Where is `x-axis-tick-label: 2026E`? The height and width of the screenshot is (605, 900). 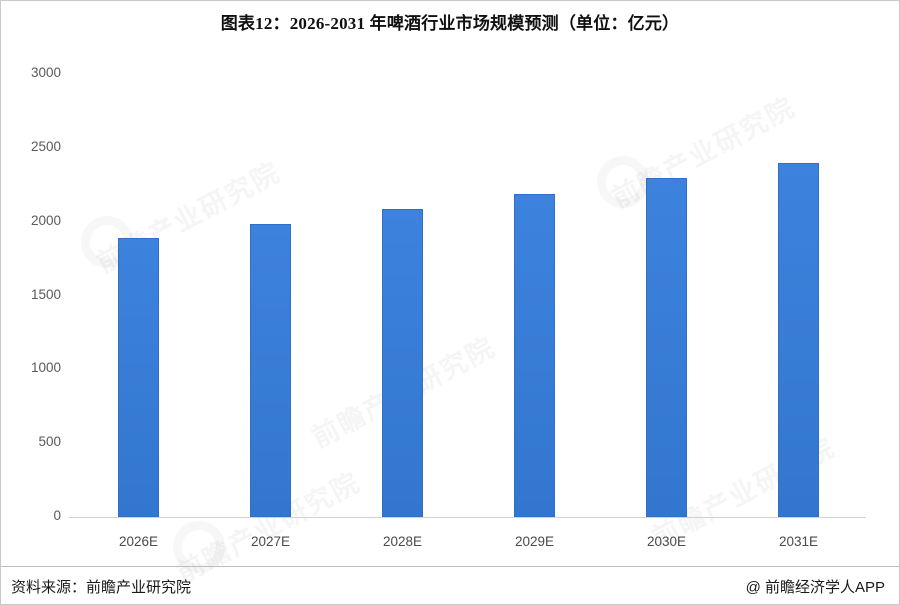 x-axis-tick-label: 2026E is located at coordinates (138, 541).